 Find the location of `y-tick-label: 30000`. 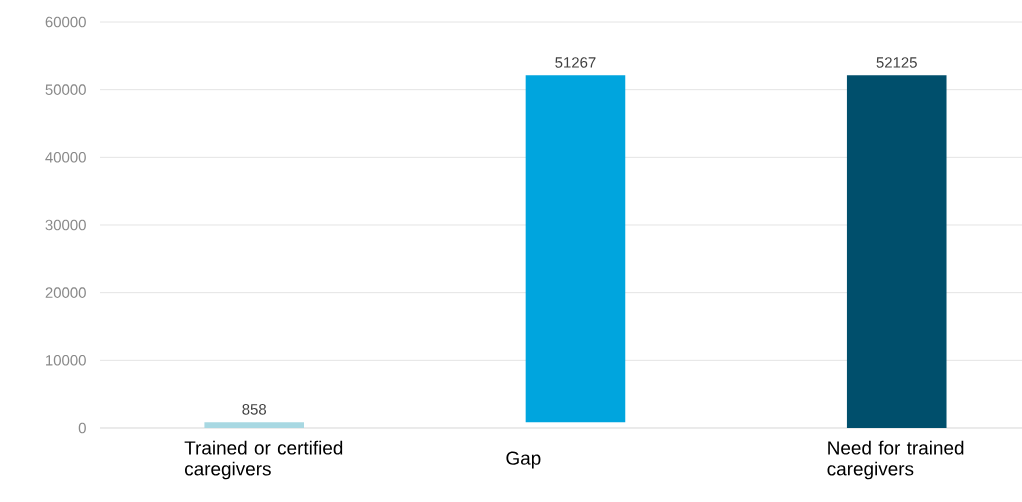

y-tick-label: 30000 is located at coordinates (65, 225).